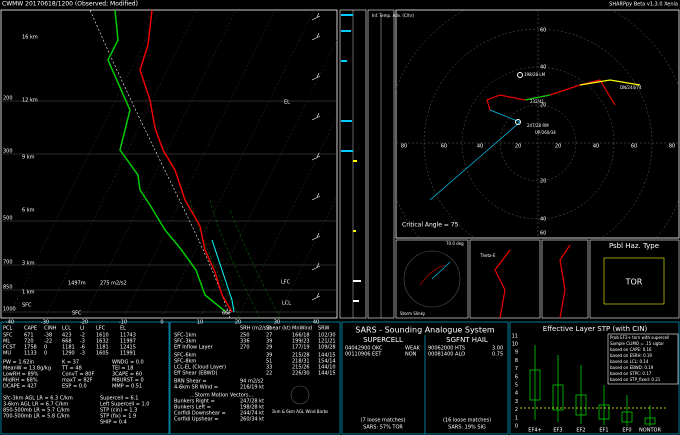  Describe the element at coordinates (411, 355) in the screenshot. I see `sars-match: NON` at that location.